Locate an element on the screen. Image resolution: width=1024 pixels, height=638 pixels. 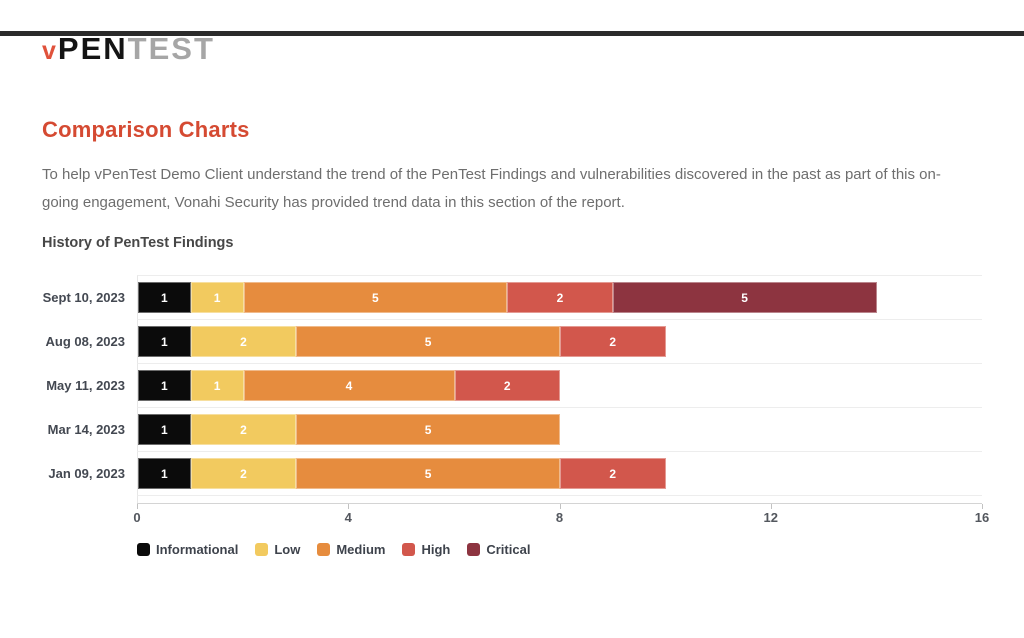
date-label: May 11, 2023 is located at coordinates (85, 385).